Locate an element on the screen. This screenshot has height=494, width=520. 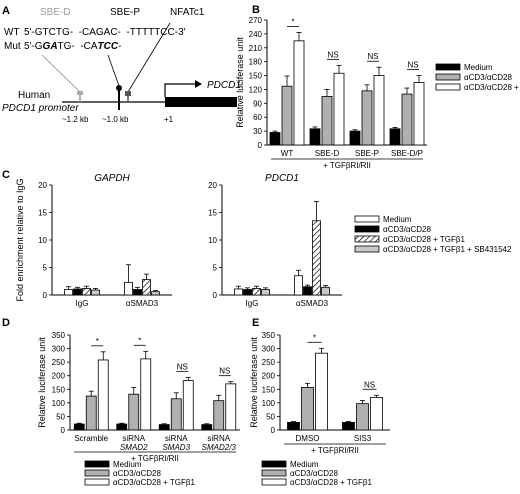
panel-letter: B is located at coordinates (256, 10).